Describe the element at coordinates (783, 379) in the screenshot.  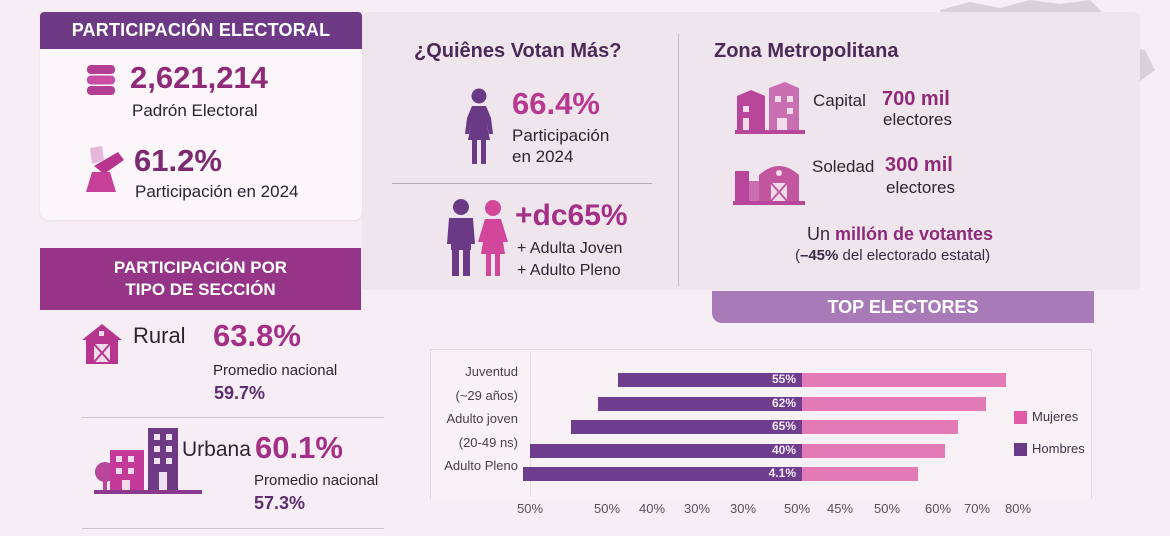
I see `bar-value-label: 55%` at that location.